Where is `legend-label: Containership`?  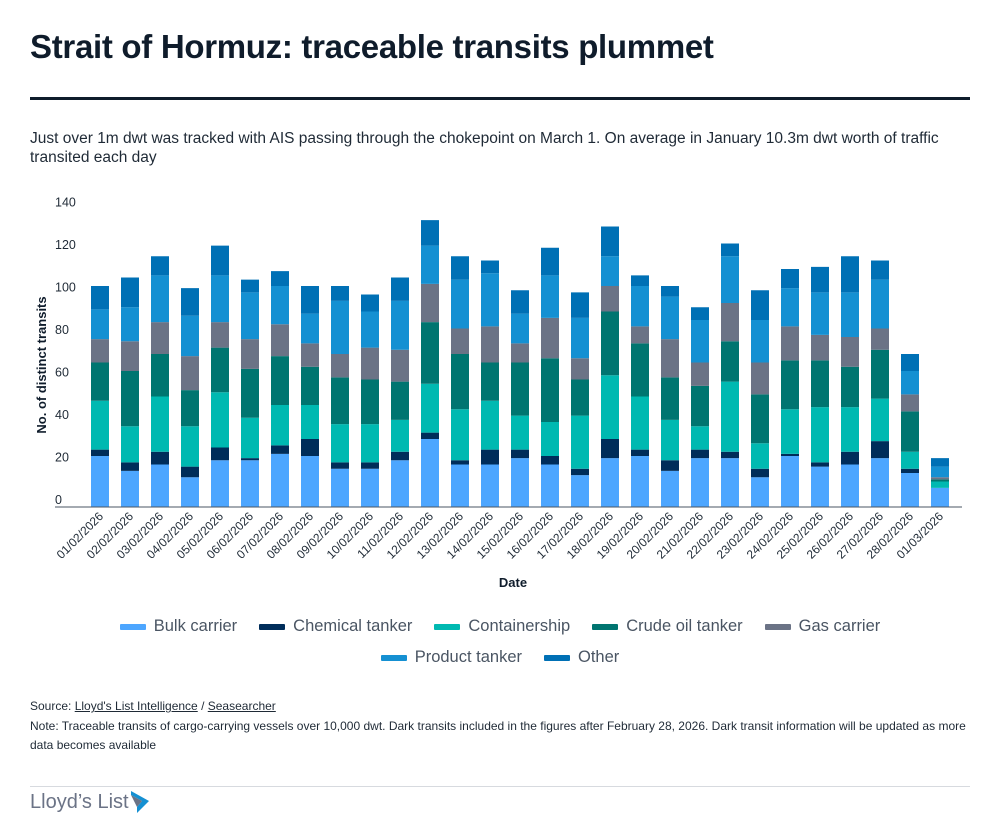 legend-label: Containership is located at coordinates (519, 626).